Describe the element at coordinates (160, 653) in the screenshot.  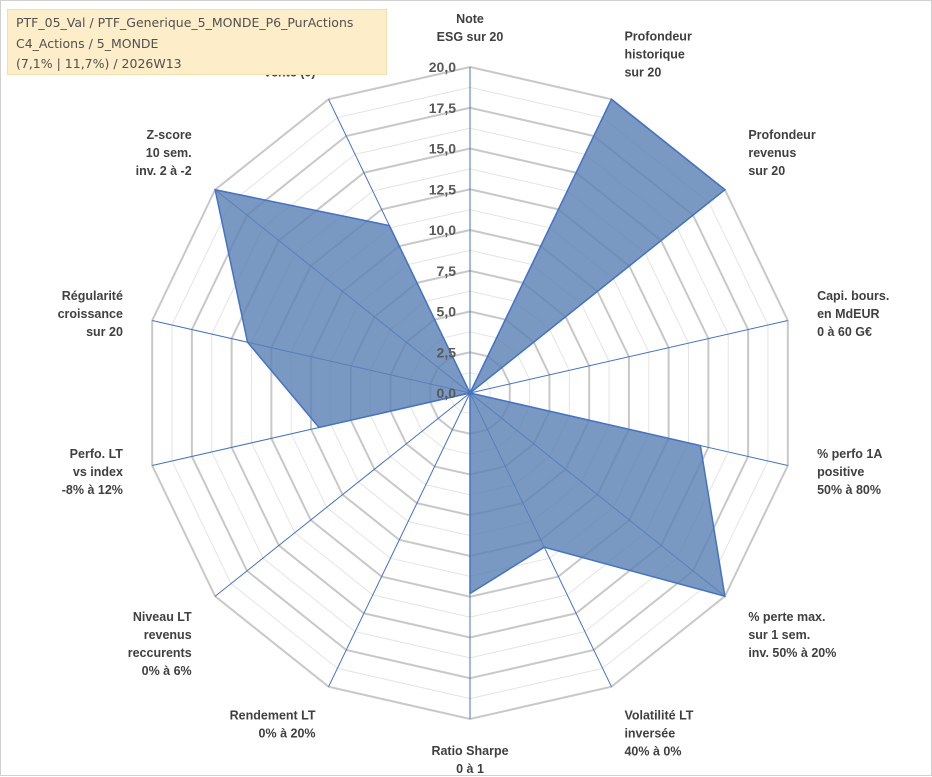
I see `category-label-line: reccurents` at that location.